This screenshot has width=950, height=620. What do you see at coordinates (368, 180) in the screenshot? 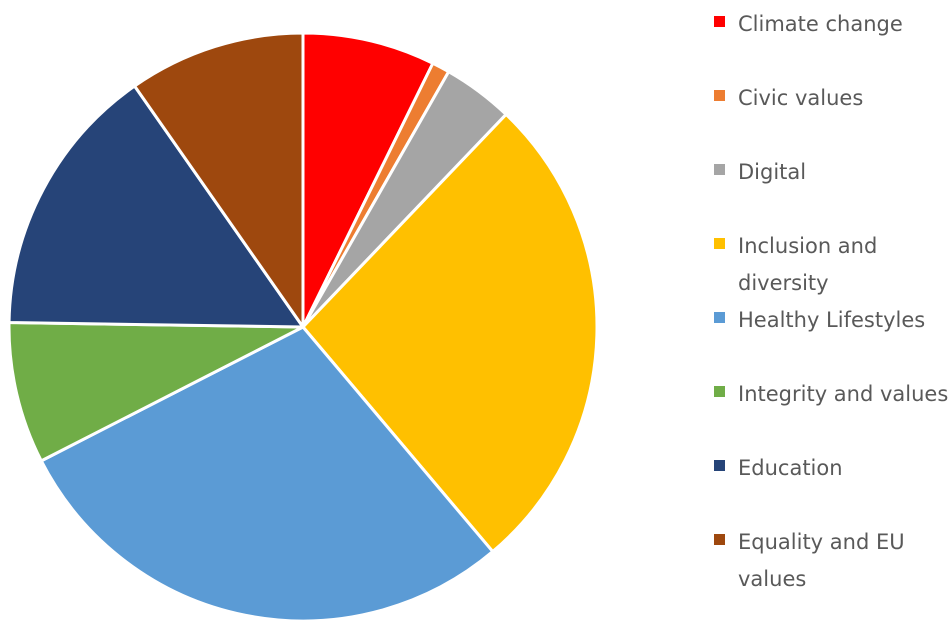
I see `pie-slice-climate-change` at bounding box center [368, 180].